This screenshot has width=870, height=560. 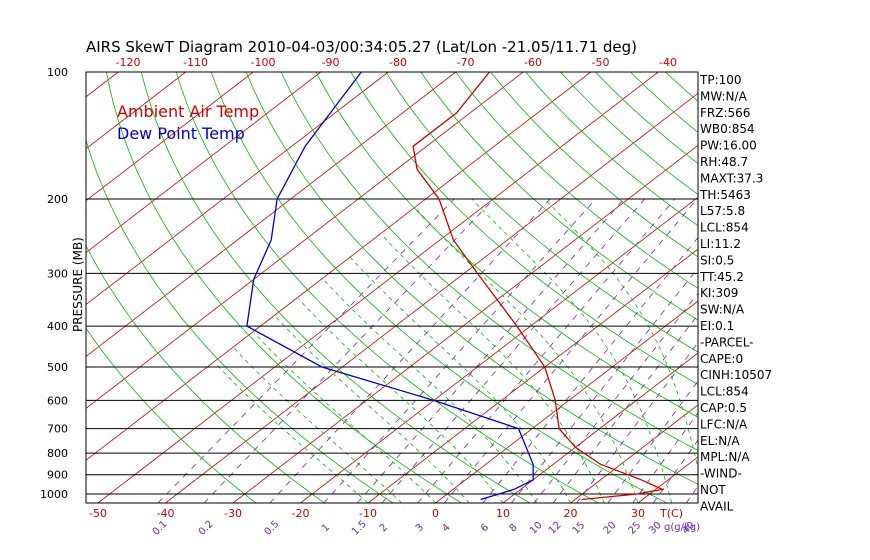 What do you see at coordinates (722, 211) in the screenshot?
I see `stat-item: L57:5.8` at bounding box center [722, 211].